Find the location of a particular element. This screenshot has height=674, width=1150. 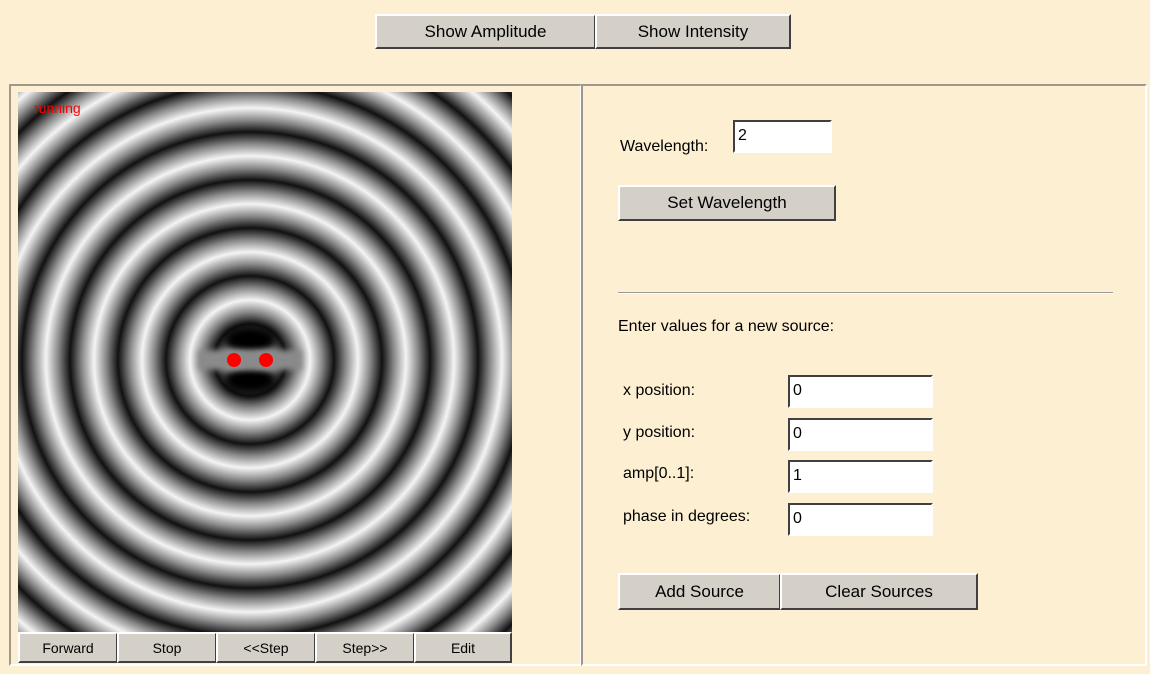

center-band is located at coordinates (250, 360).